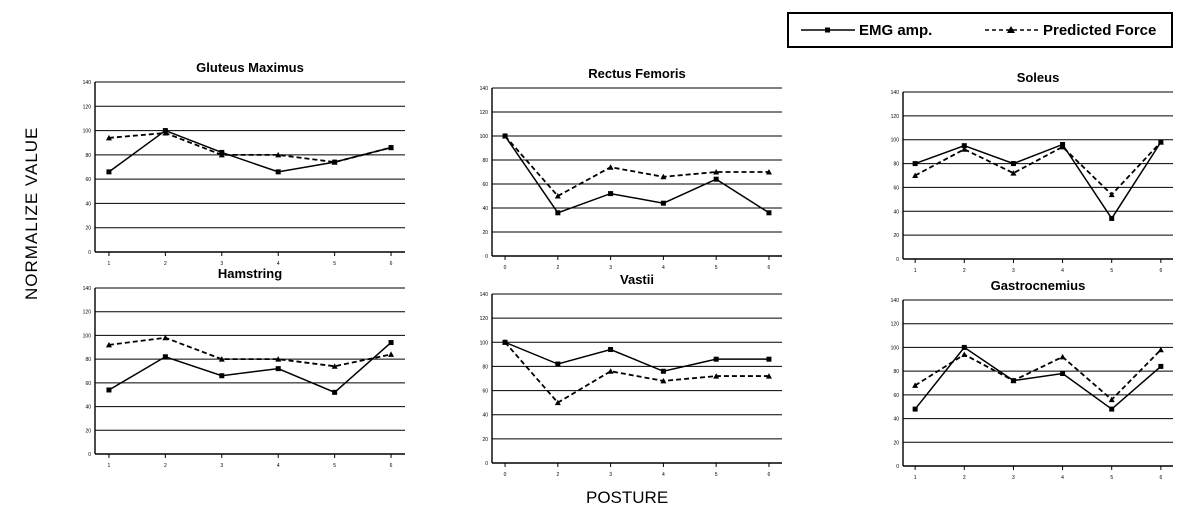 Image resolution: width=1188 pixels, height=518 pixels. I want to click on chart-panel-5: Vastii 0 20 40 60 80 100 120 140 0 2 3 4 5 6, so click(631, 375).